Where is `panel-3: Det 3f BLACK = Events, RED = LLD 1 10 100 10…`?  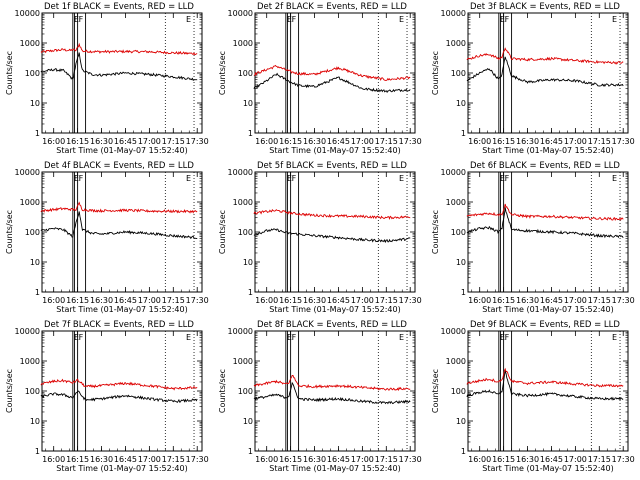
panel-3: Det 3f BLACK = Events, RED = LLD 1 10 100 10… is located at coordinates (533, 78).